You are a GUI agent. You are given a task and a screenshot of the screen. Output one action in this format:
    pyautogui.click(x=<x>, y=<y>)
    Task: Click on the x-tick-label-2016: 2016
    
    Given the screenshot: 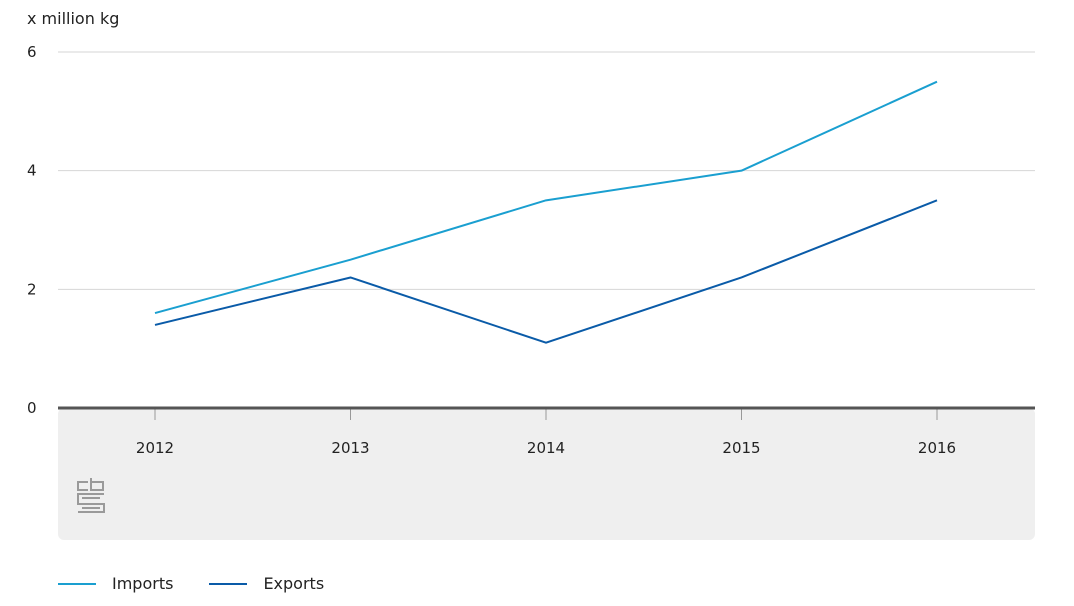 What is the action you would take?
    pyautogui.click(x=937, y=448)
    